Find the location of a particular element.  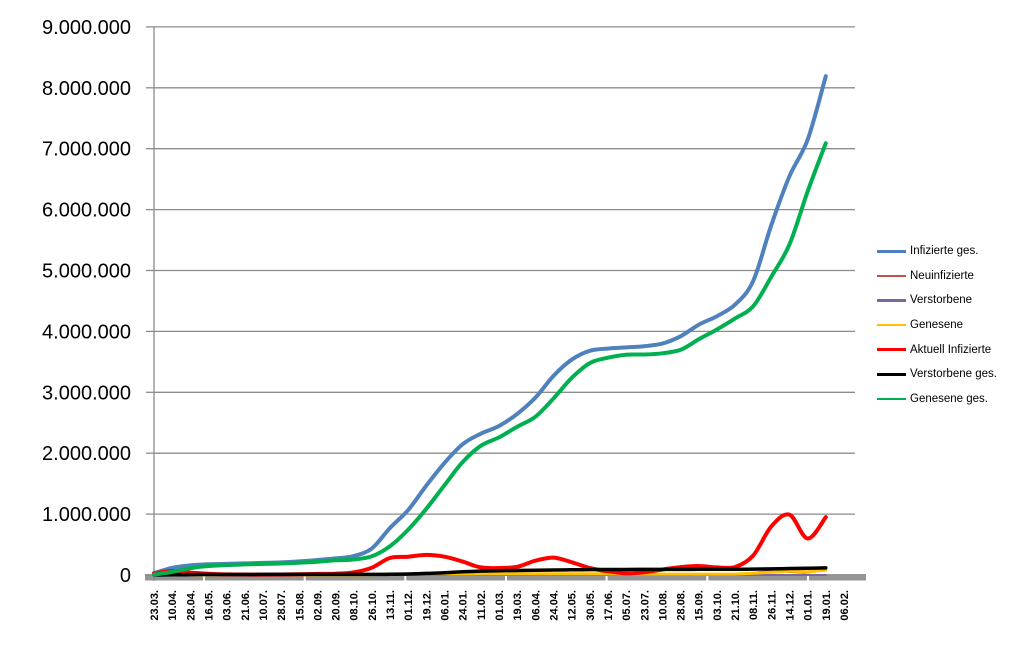

x-axis-tick-label: 10.04. is located at coordinates (173, 605).